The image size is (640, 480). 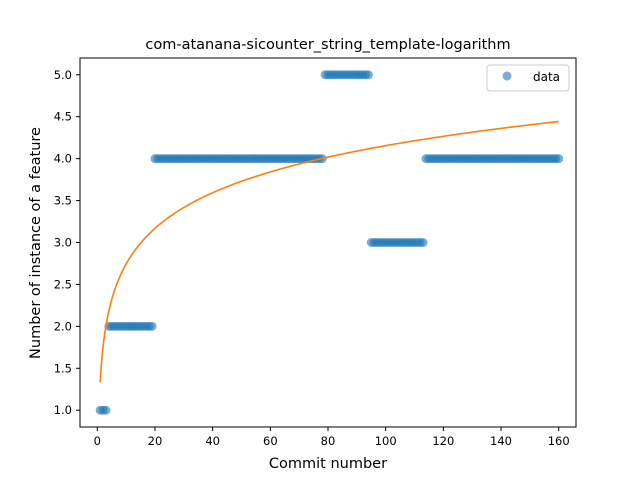 I want to click on legend-marker, so click(x=507, y=76).